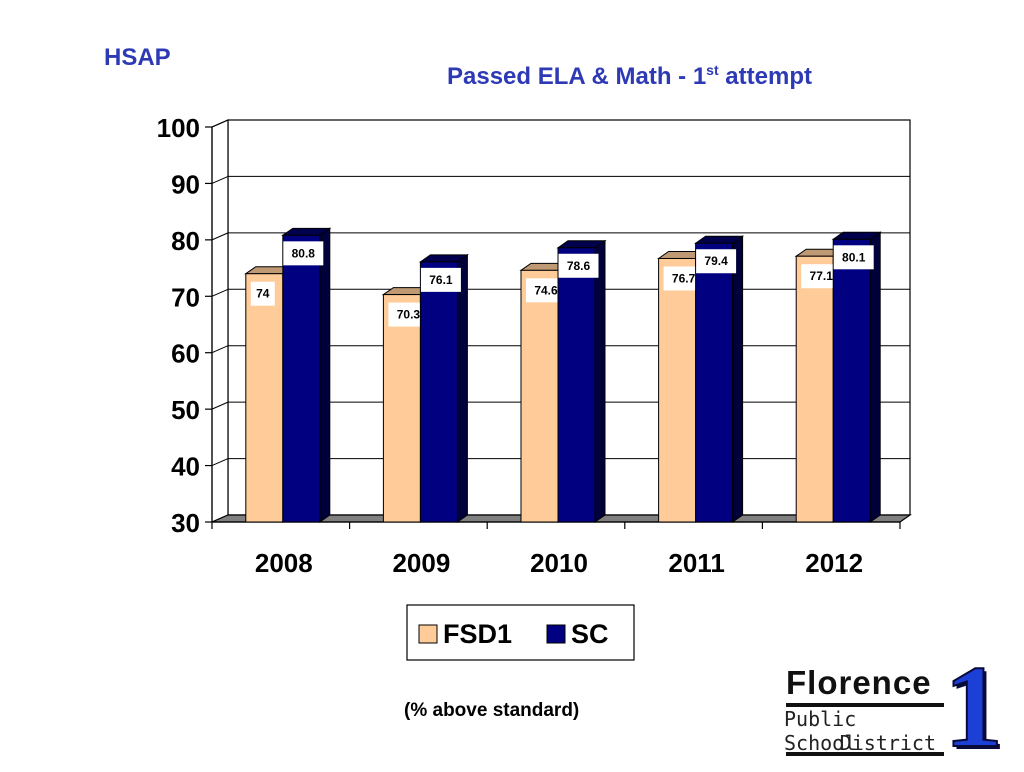 The height and width of the screenshot is (772, 1024). Describe the element at coordinates (185, 184) in the screenshot. I see `y-tick-label: 90` at that location.